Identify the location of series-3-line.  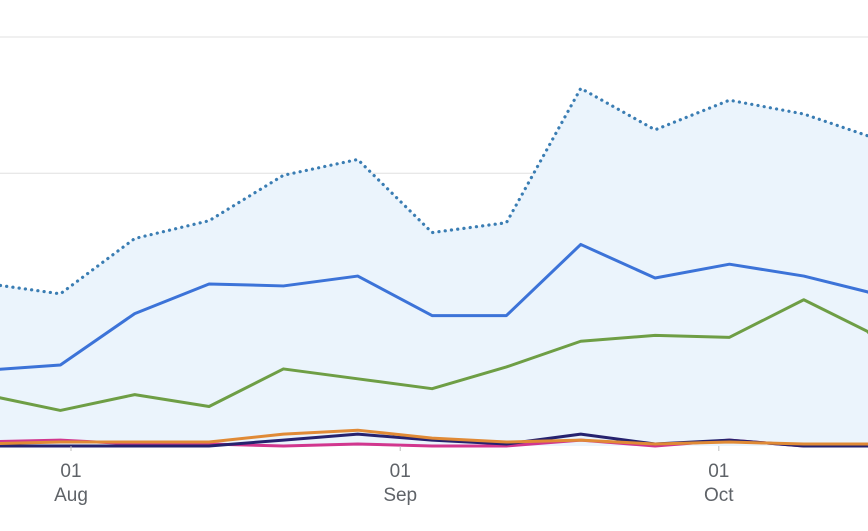
(434, 437).